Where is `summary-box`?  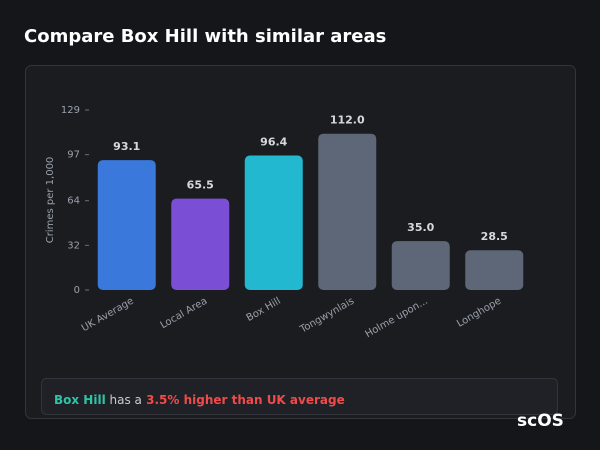
summary-box is located at coordinates (299, 396).